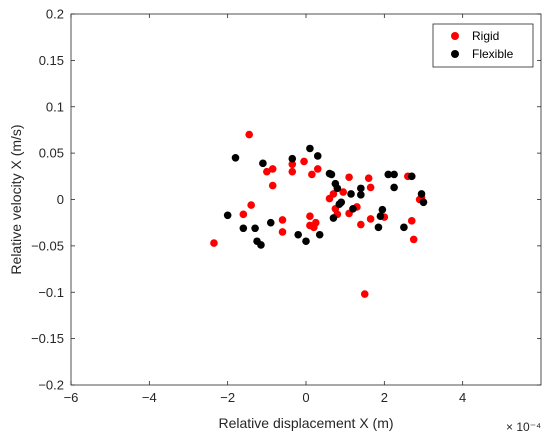 The image size is (550, 440). Describe the element at coordinates (47, 338) in the screenshot. I see `y-tick-label: −0.15` at that location.